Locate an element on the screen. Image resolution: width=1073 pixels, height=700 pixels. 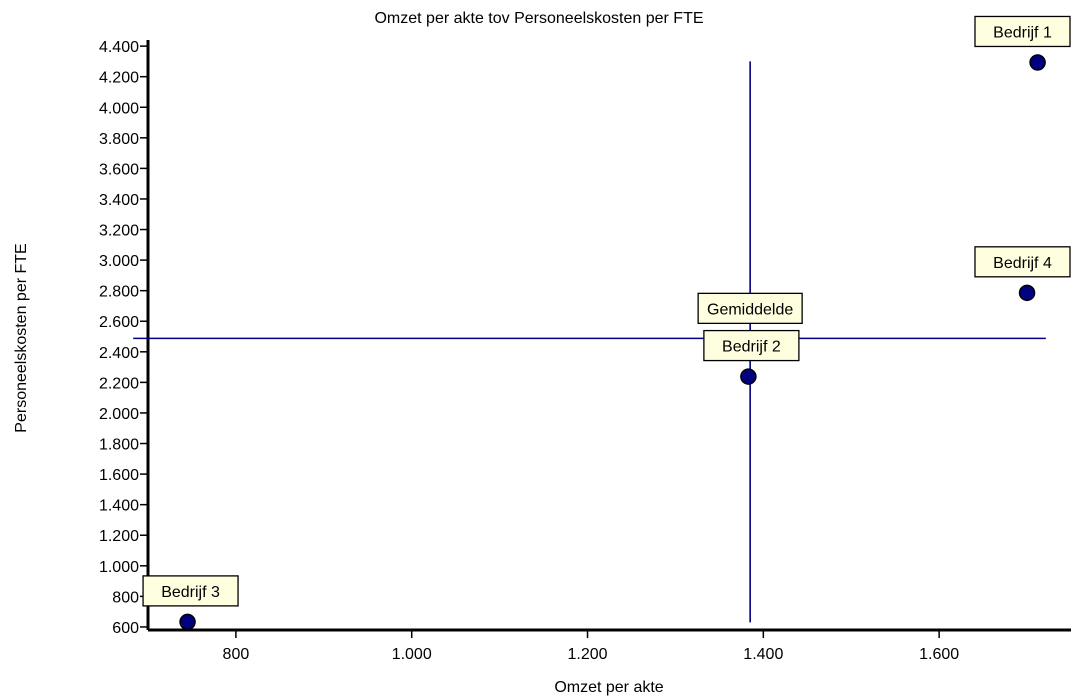
y-tick-label: 1.200 is located at coordinates (119, 536).